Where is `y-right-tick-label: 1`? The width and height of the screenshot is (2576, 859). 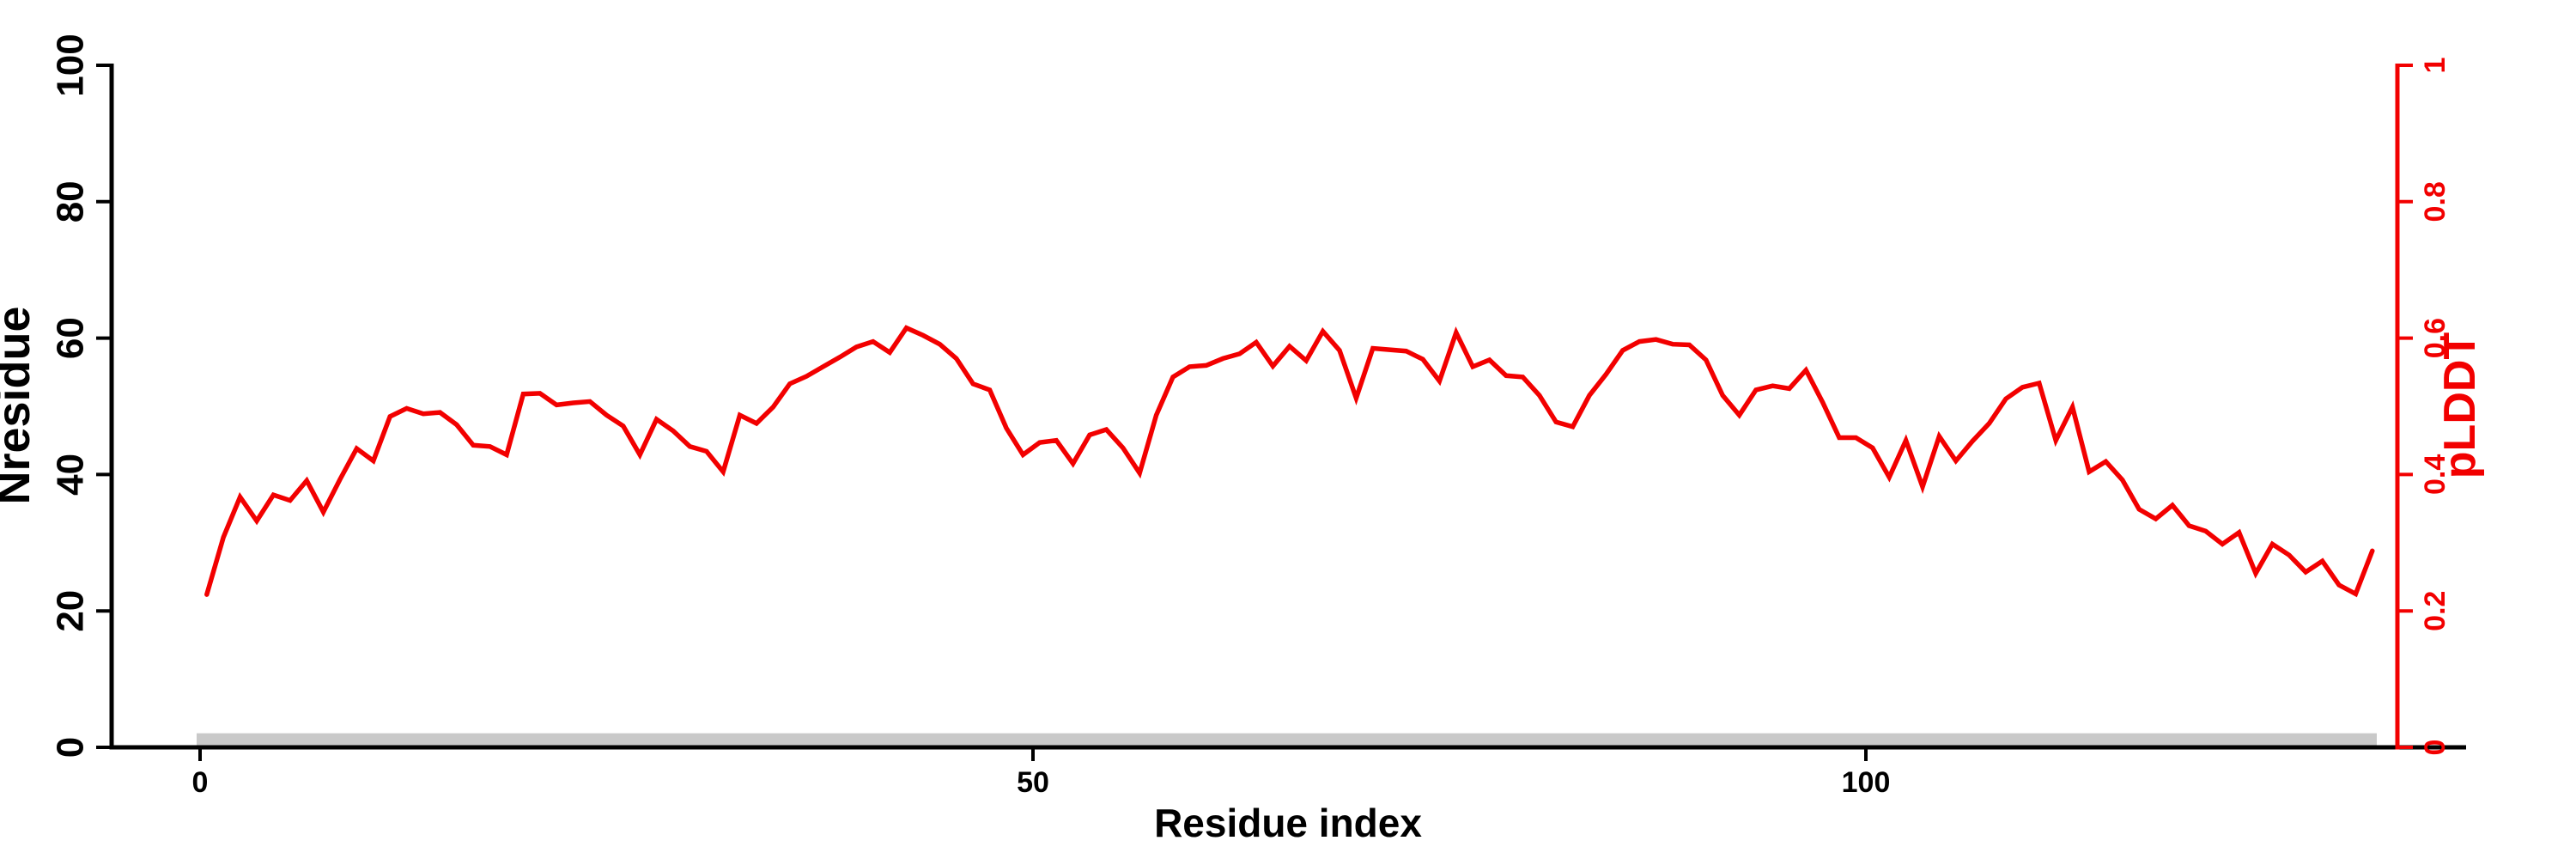 y-right-tick-label: 1 is located at coordinates (2435, 66).